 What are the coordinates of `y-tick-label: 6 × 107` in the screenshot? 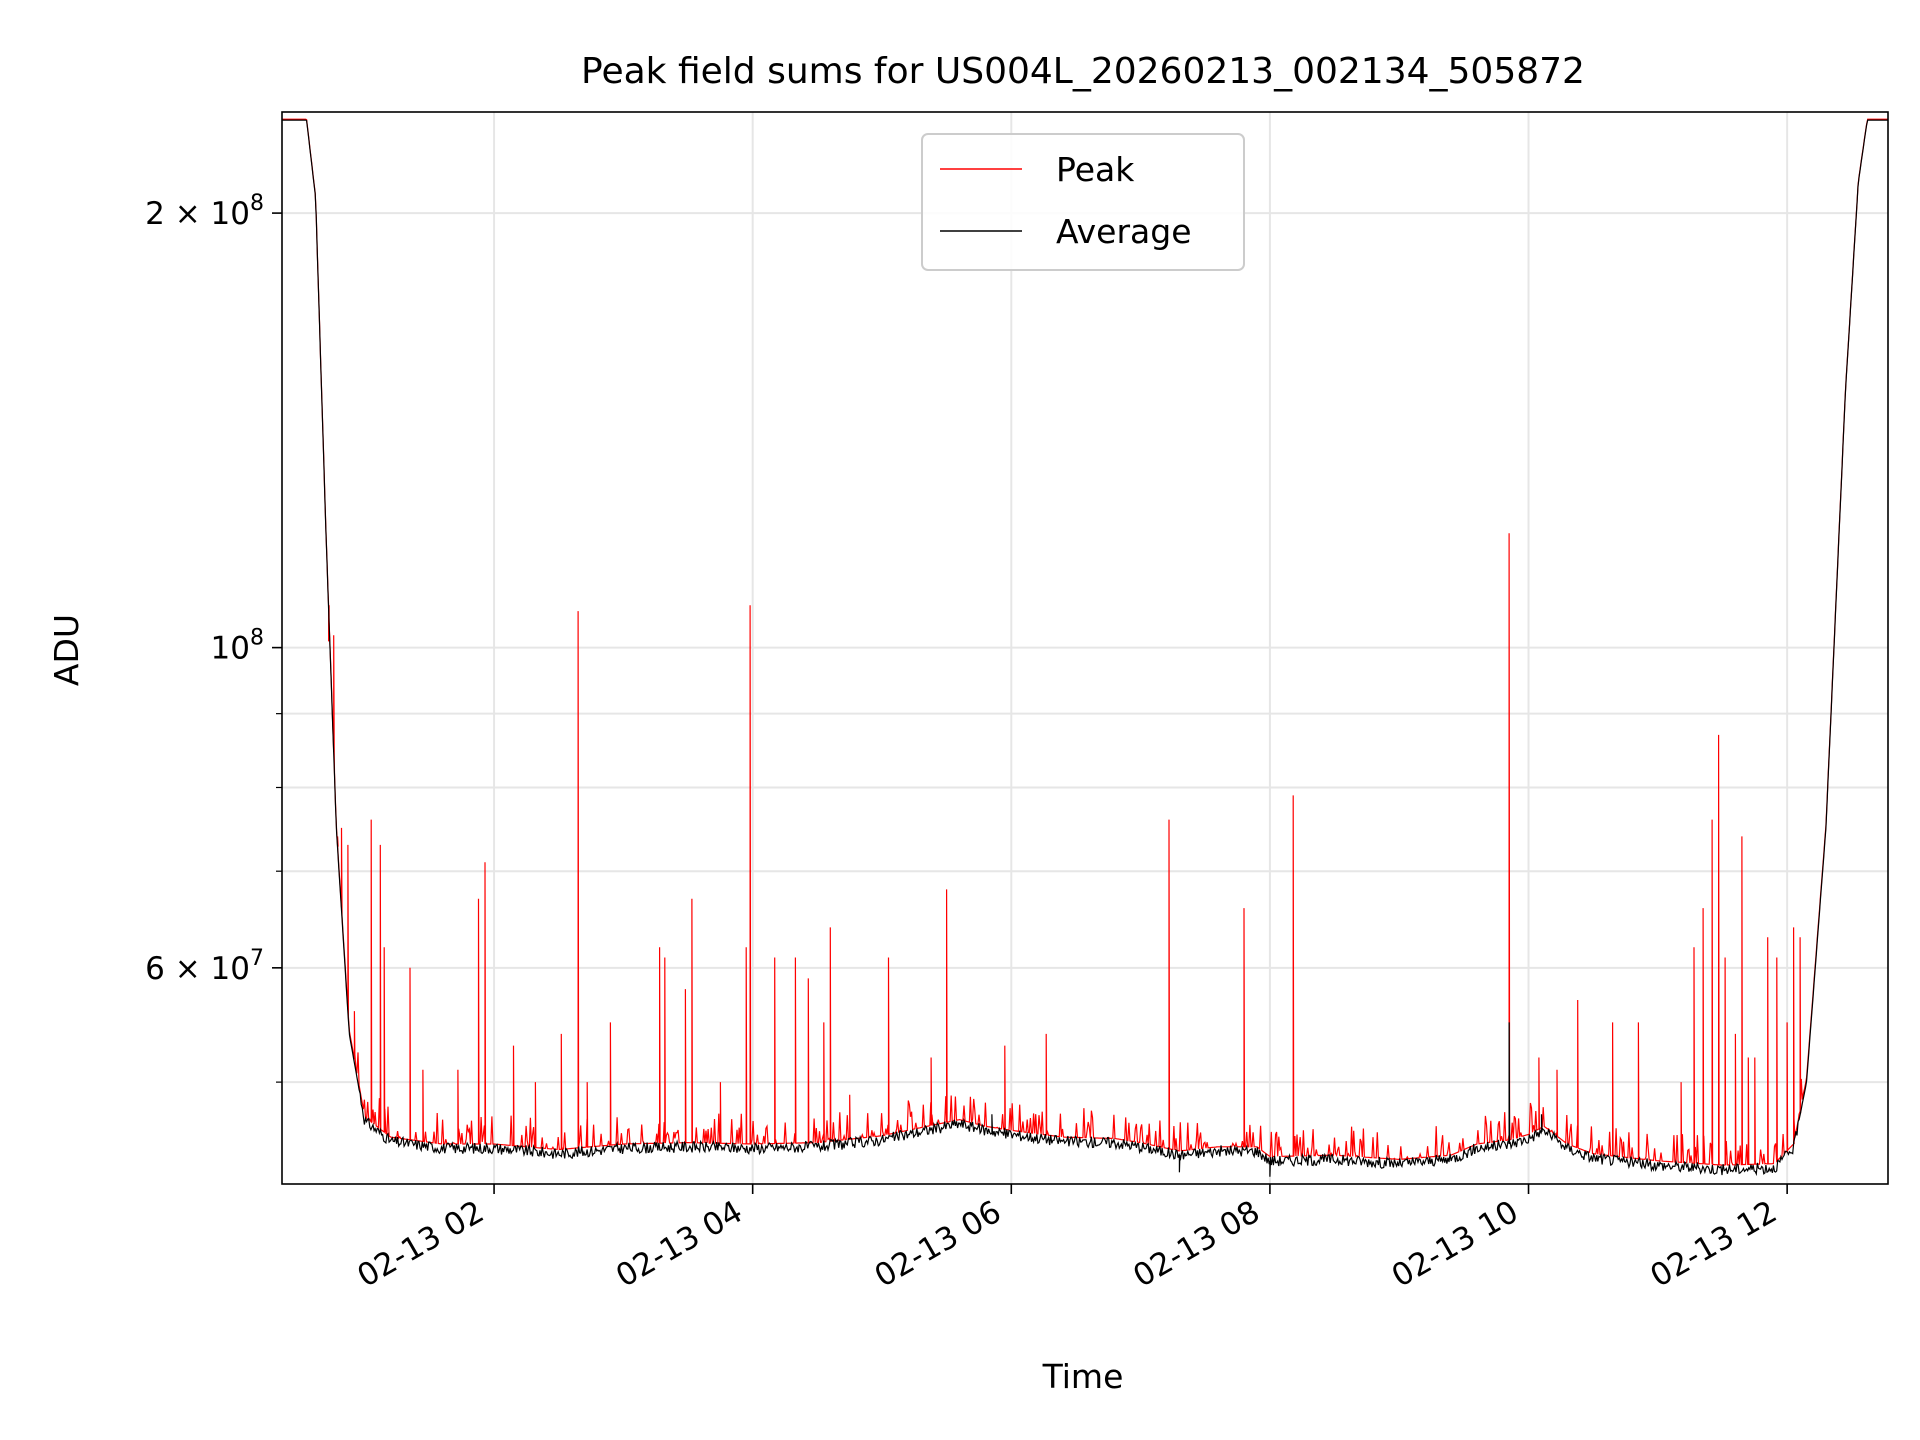 It's located at (204, 966).